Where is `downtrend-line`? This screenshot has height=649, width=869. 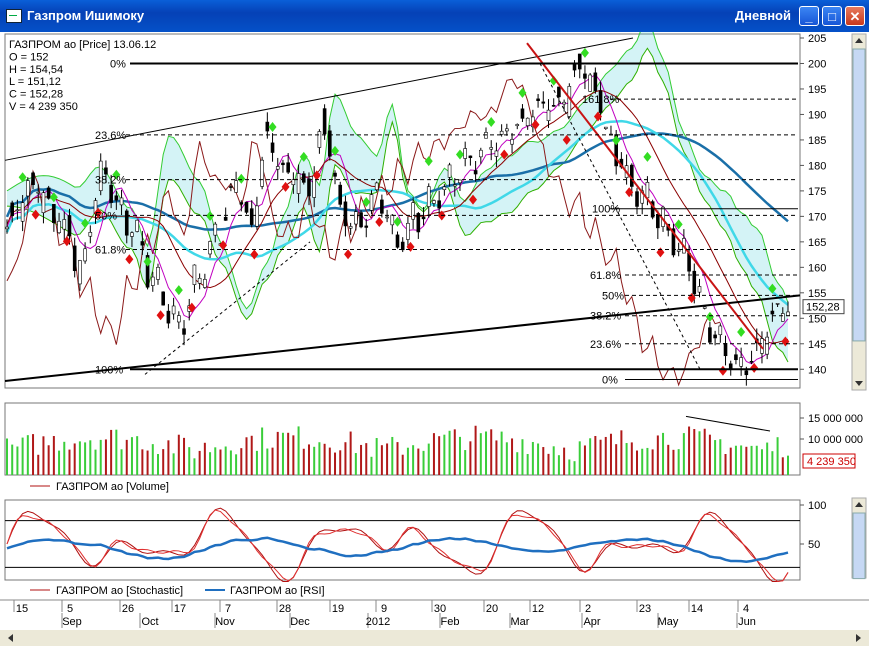
downtrend-line is located at coordinates (645, 196).